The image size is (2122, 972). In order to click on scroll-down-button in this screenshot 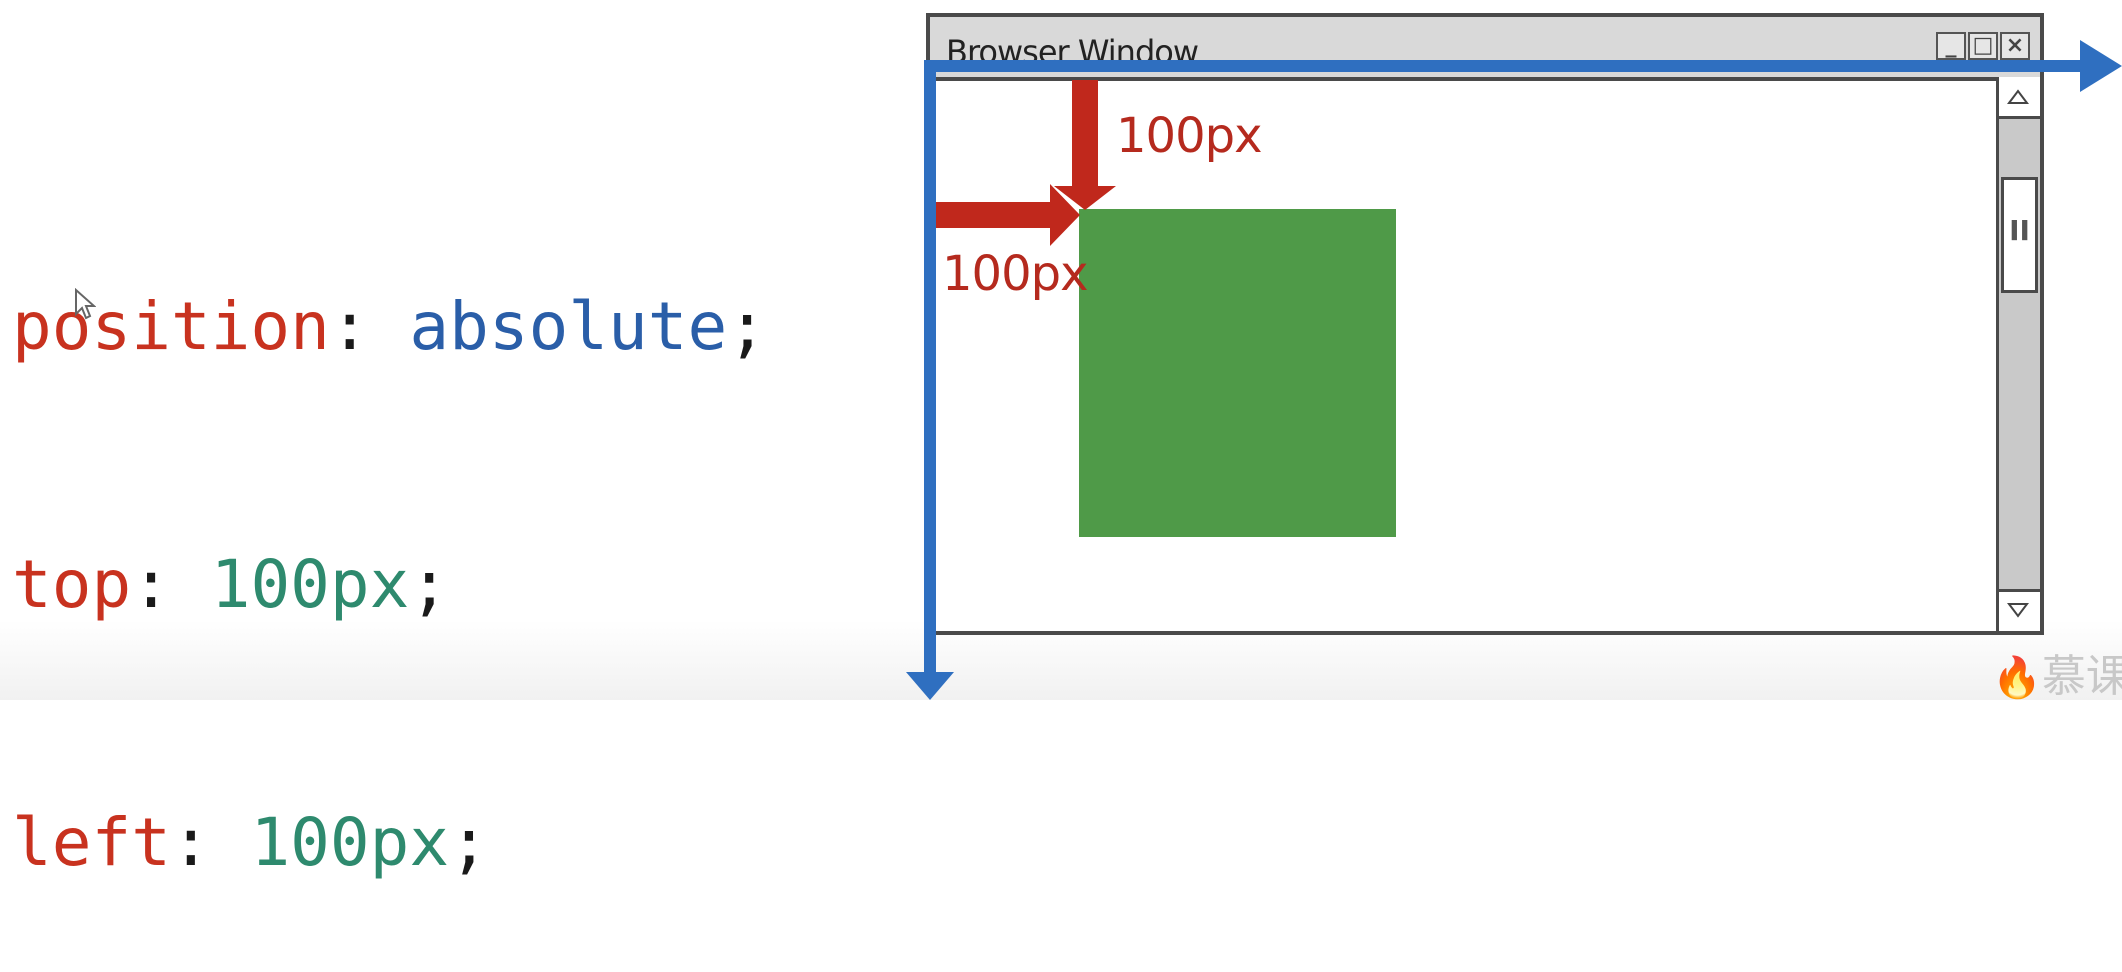, I will do `click(2019, 610)`.